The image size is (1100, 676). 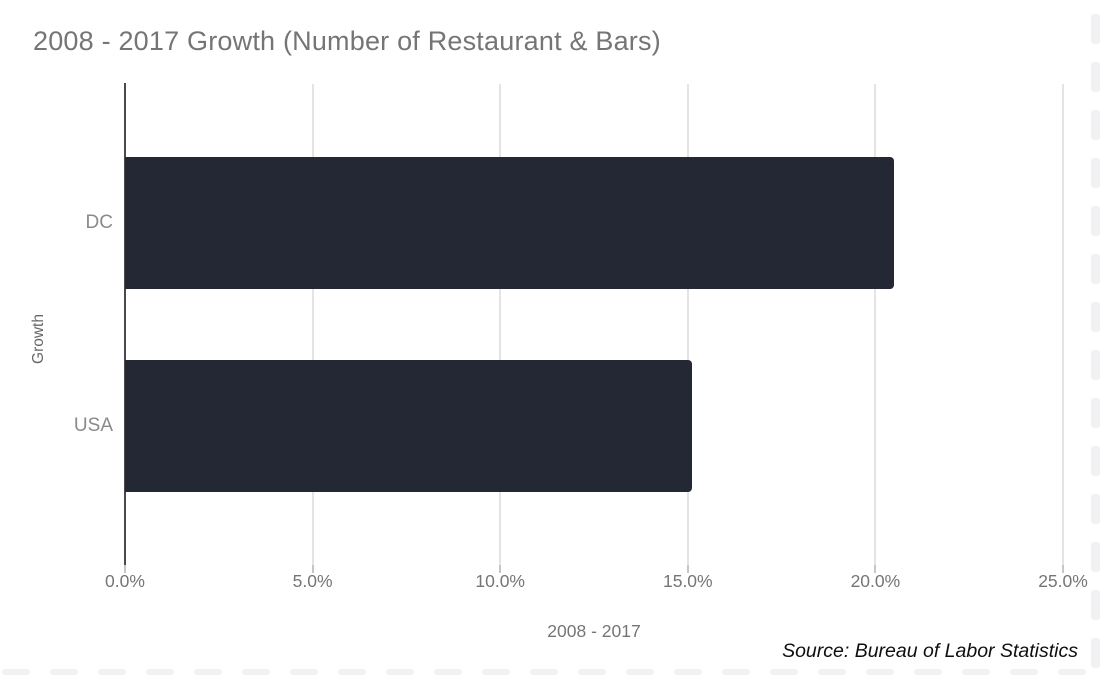 What do you see at coordinates (38, 339) in the screenshot?
I see `y-axis-title: Growth` at bounding box center [38, 339].